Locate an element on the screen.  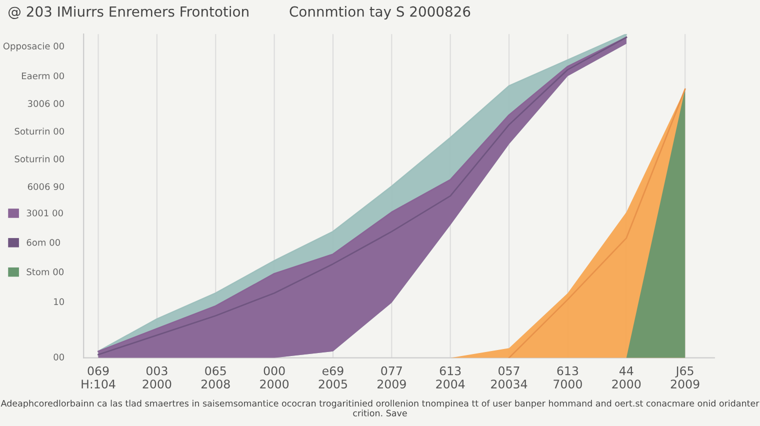
text: 10 is located at coordinates (59, 302).